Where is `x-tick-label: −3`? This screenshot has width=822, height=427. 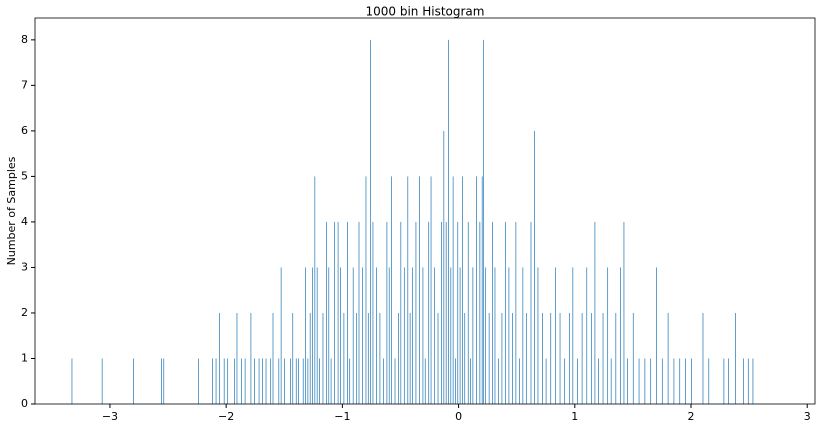
x-tick-label: −3 is located at coordinates (110, 416).